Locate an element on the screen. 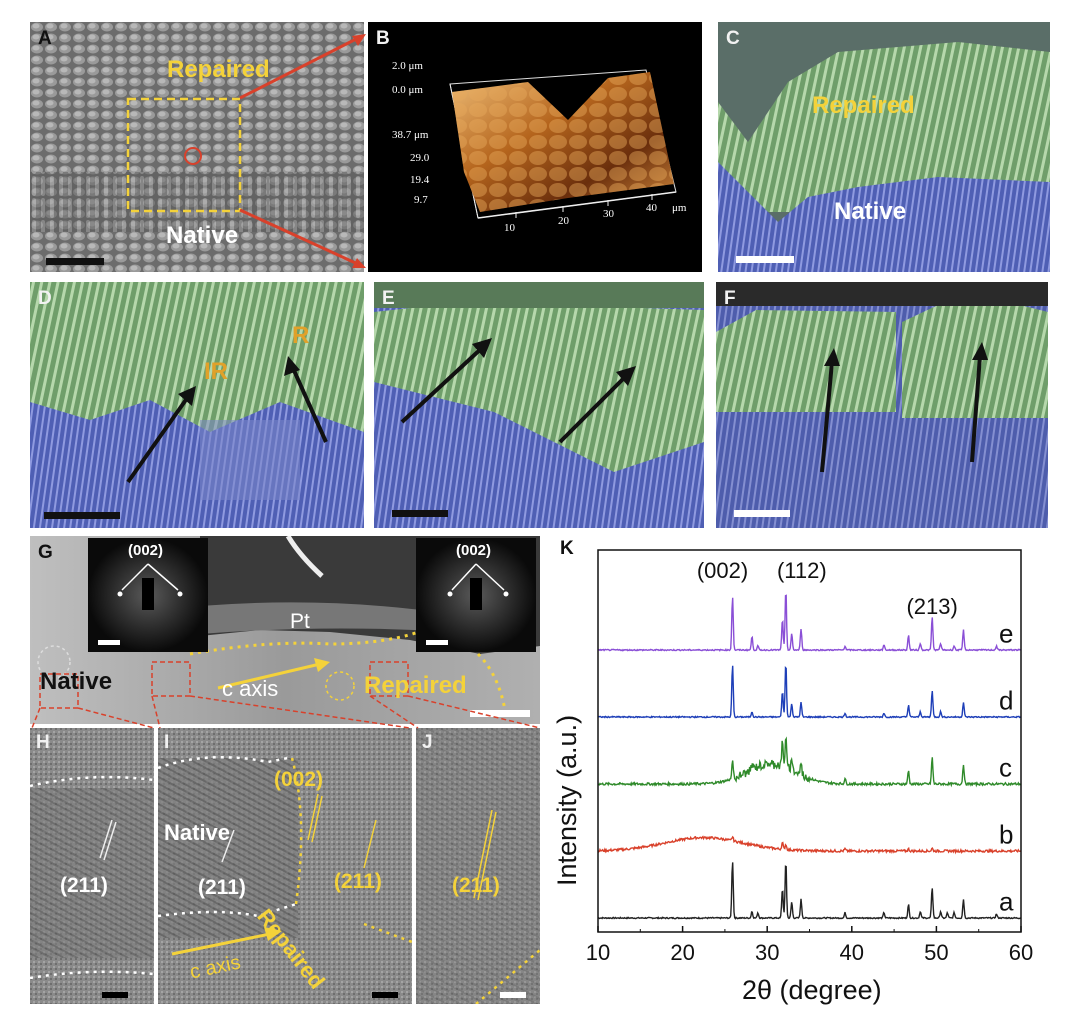  panel-g-saed-right-text: (002) is located at coordinates (474, 550).